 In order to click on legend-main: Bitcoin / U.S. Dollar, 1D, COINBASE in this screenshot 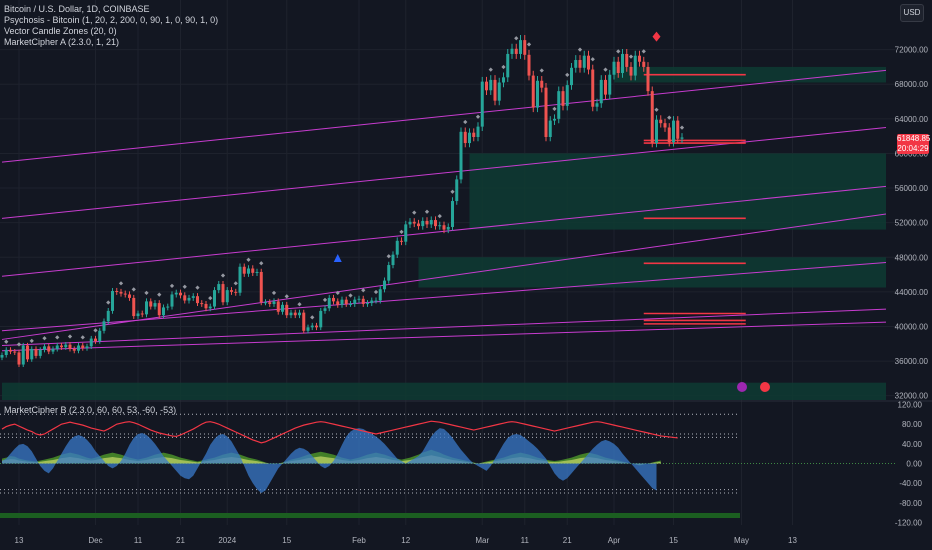, I will do `click(77, 9)`.